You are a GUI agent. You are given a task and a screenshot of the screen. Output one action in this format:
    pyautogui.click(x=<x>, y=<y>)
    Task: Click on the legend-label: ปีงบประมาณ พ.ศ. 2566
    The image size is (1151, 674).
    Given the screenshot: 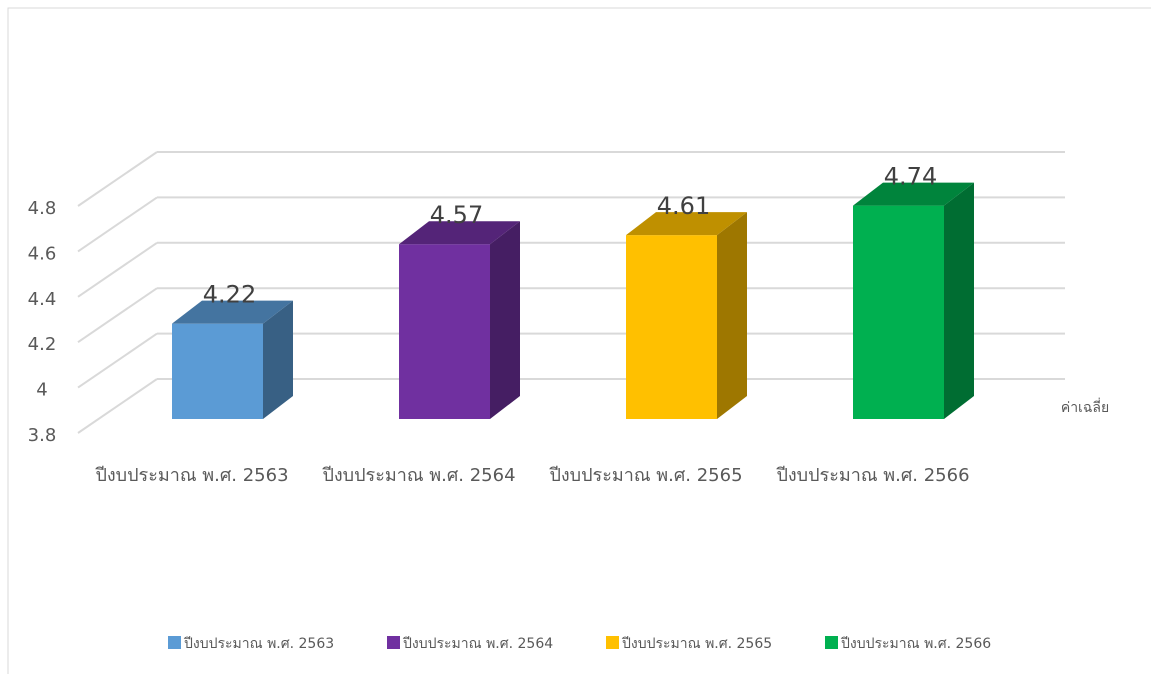 What is the action you would take?
    pyautogui.click(x=916, y=644)
    